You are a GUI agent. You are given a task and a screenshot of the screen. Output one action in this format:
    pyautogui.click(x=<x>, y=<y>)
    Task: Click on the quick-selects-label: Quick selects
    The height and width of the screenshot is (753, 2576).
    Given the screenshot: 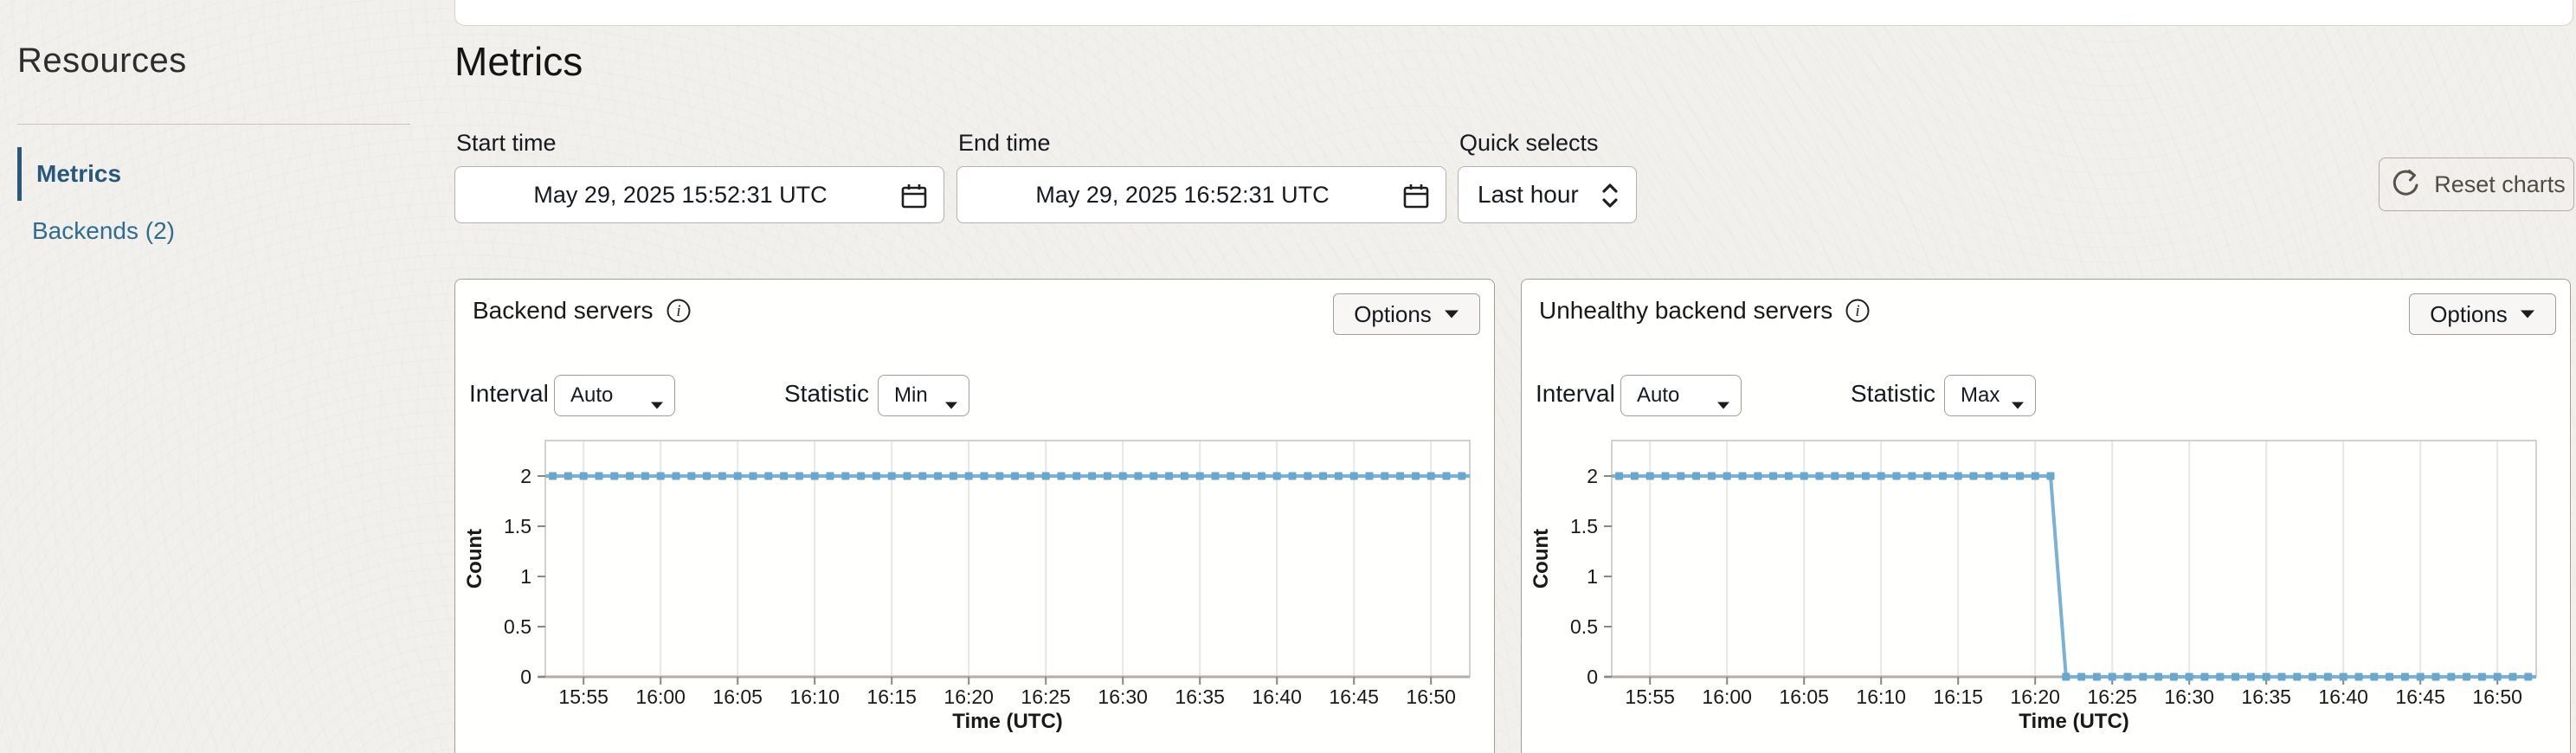 What is the action you would take?
    pyautogui.click(x=1529, y=143)
    